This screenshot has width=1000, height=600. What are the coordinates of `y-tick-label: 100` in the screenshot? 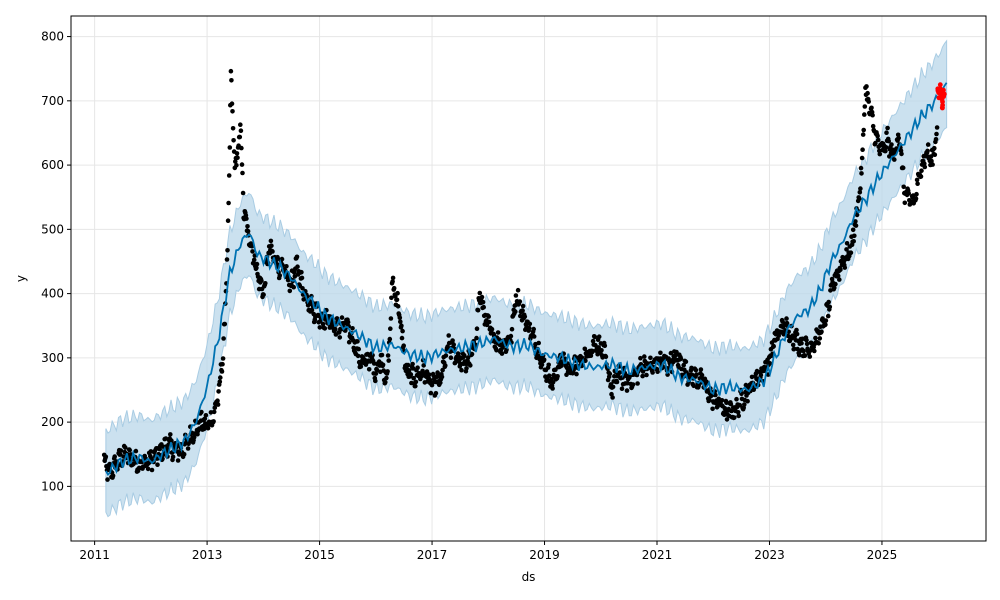 It's located at (52, 486).